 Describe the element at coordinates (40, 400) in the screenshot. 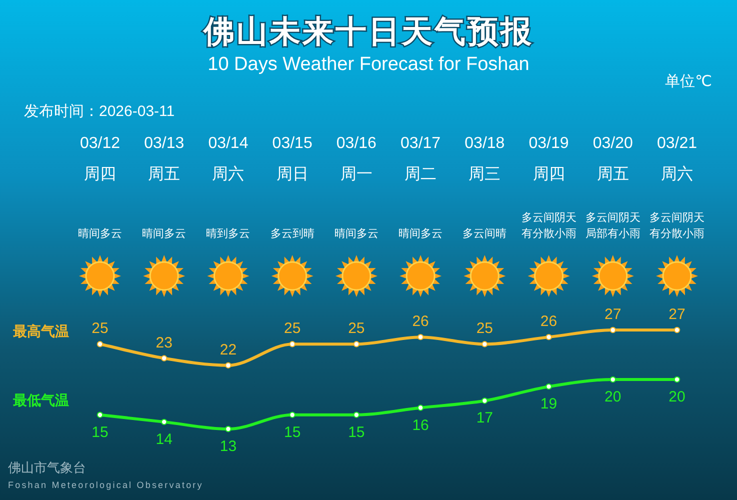

I see `text: 最低气温` at that location.